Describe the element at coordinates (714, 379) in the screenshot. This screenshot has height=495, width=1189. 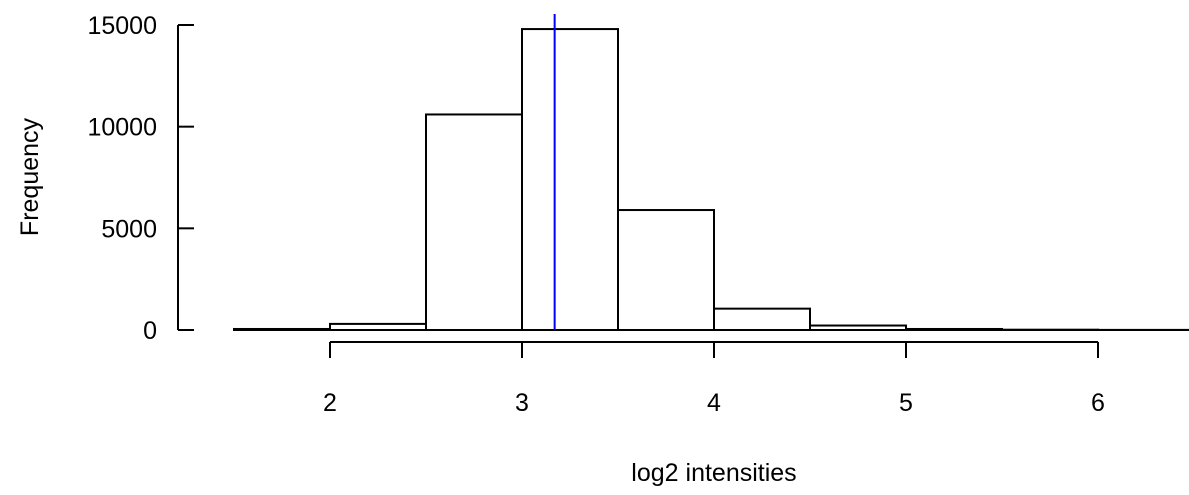
I see `x-axis: 2 3 4 5 6` at that location.